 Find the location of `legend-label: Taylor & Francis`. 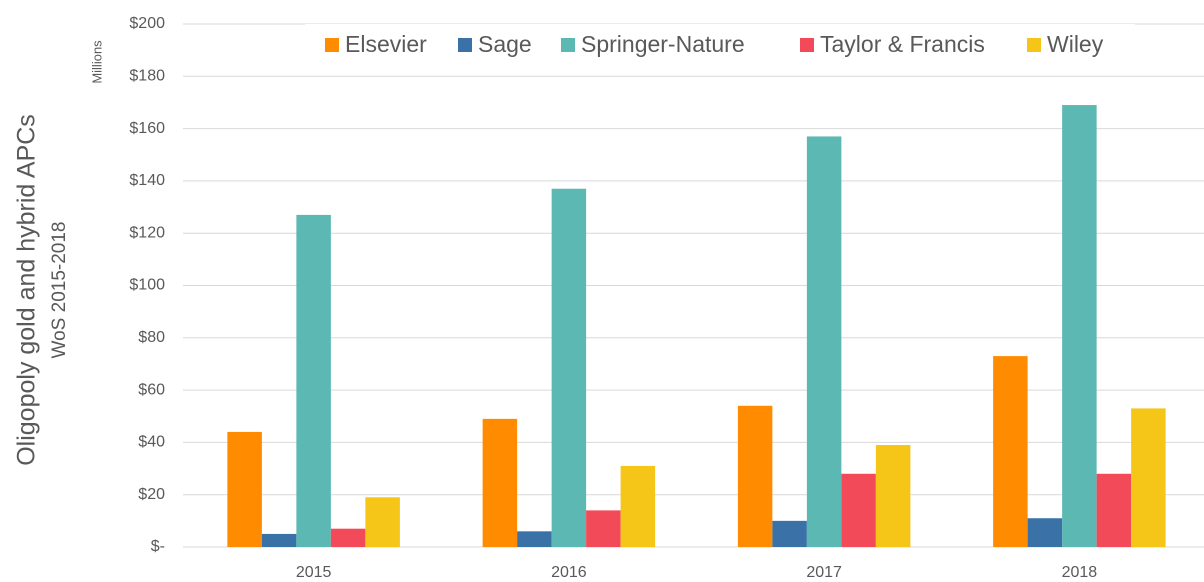

legend-label: Taylor & Francis is located at coordinates (902, 44).